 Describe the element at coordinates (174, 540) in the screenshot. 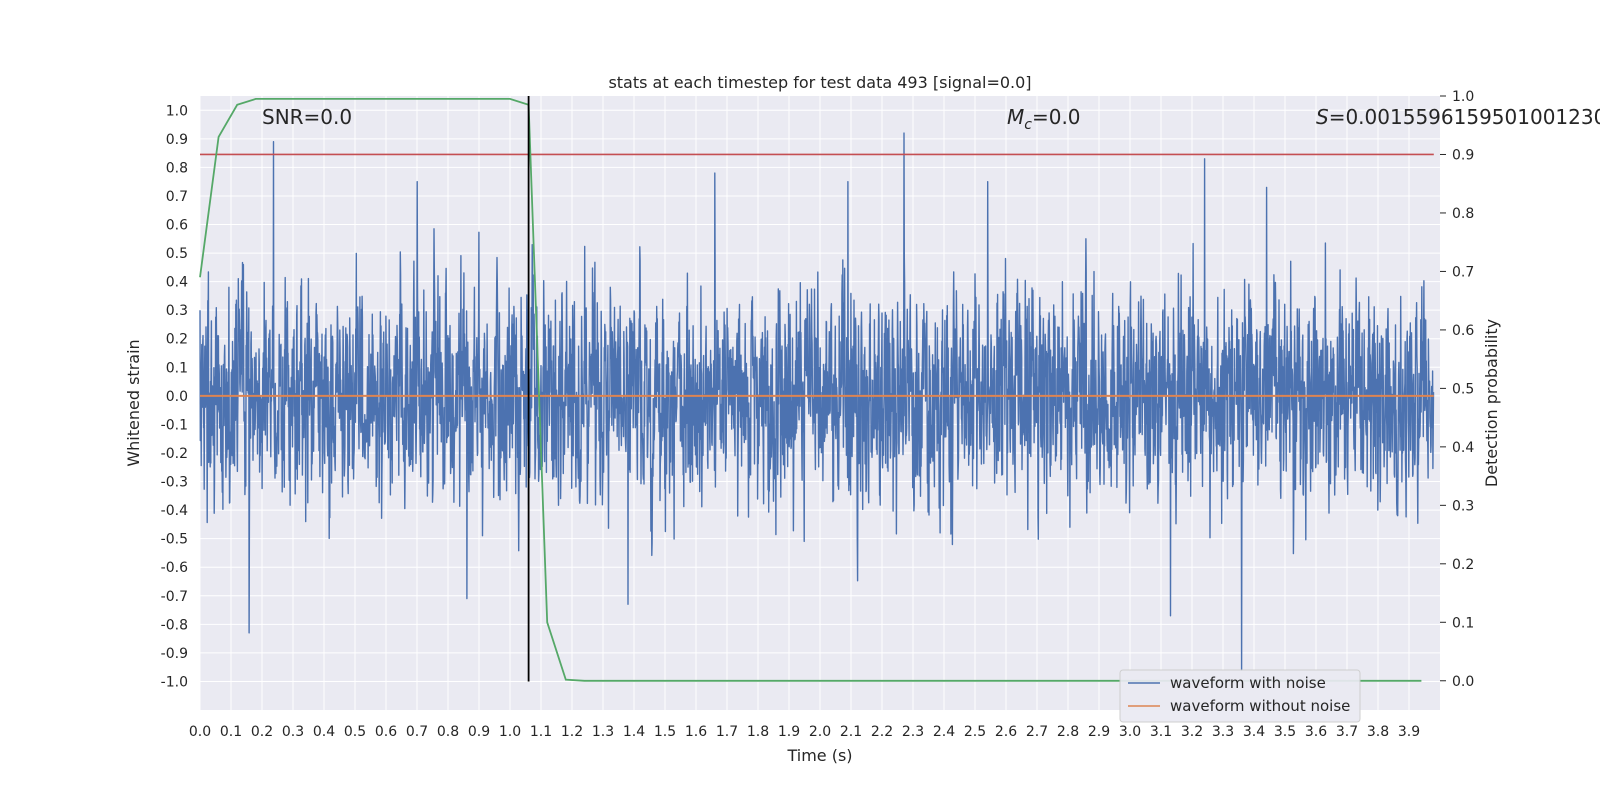

I see `y-tick-label: -0.5` at that location.